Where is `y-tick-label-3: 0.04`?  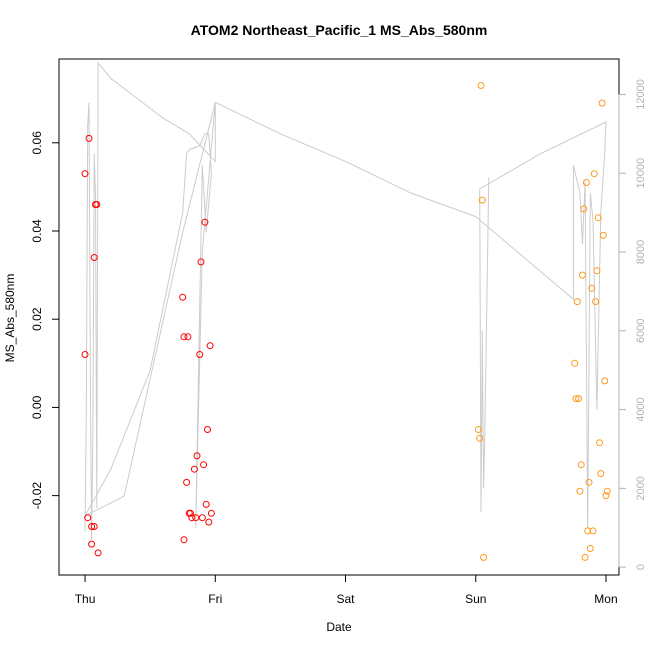 y-tick-label-3: 0.04 is located at coordinates (37, 231).